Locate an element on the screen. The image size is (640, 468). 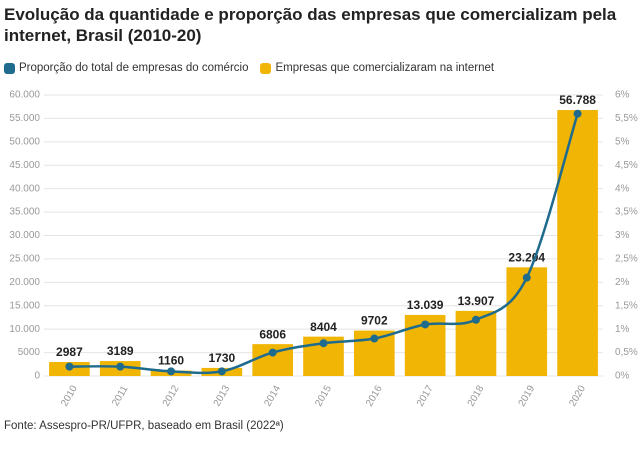
y2-tick-label: 4,5% is located at coordinates (626, 165).